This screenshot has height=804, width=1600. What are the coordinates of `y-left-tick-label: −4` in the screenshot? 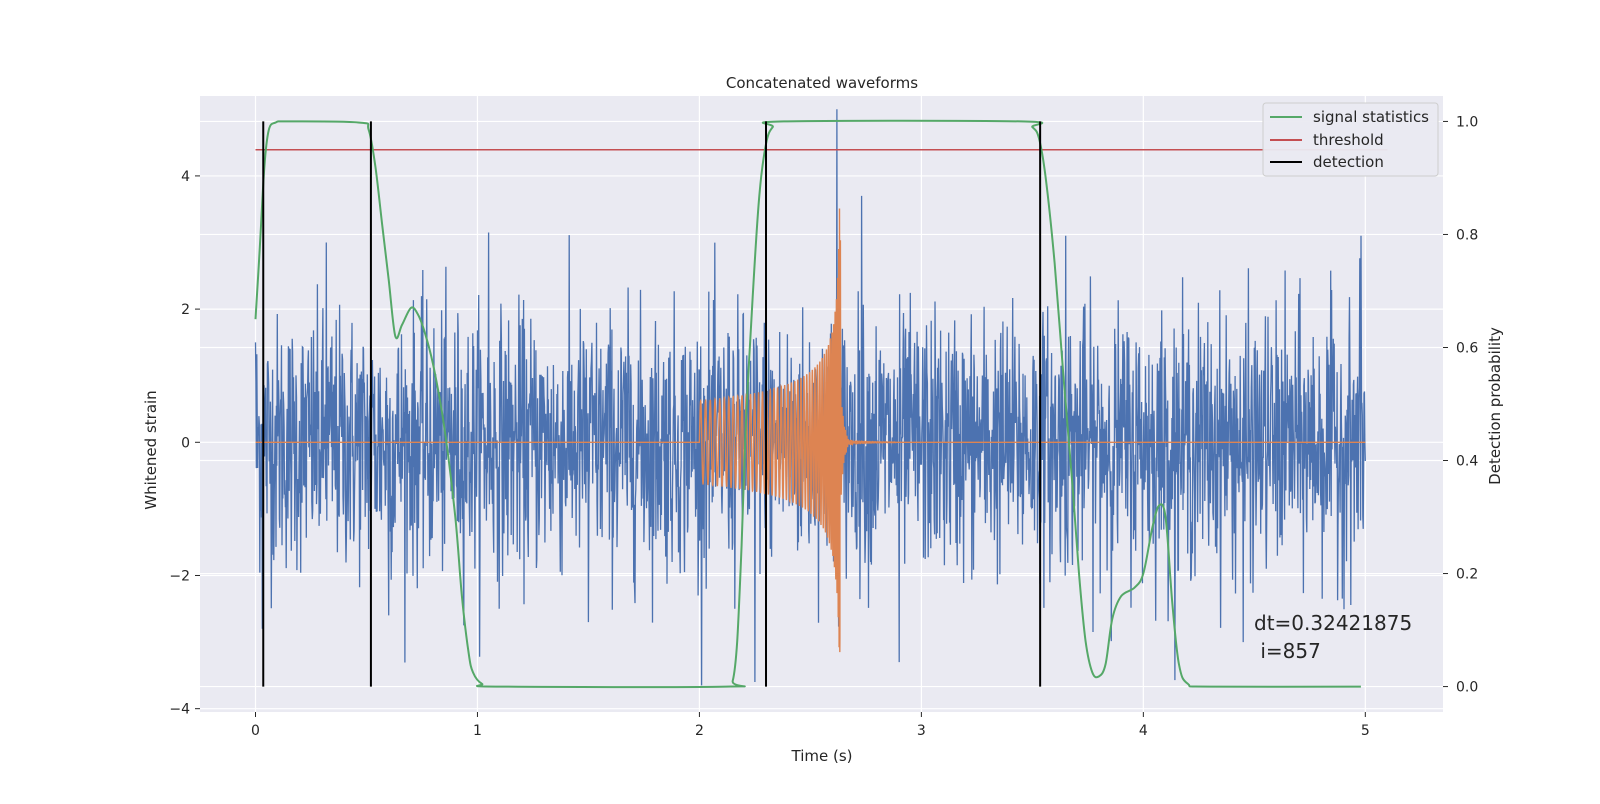 It's located at (179, 710).